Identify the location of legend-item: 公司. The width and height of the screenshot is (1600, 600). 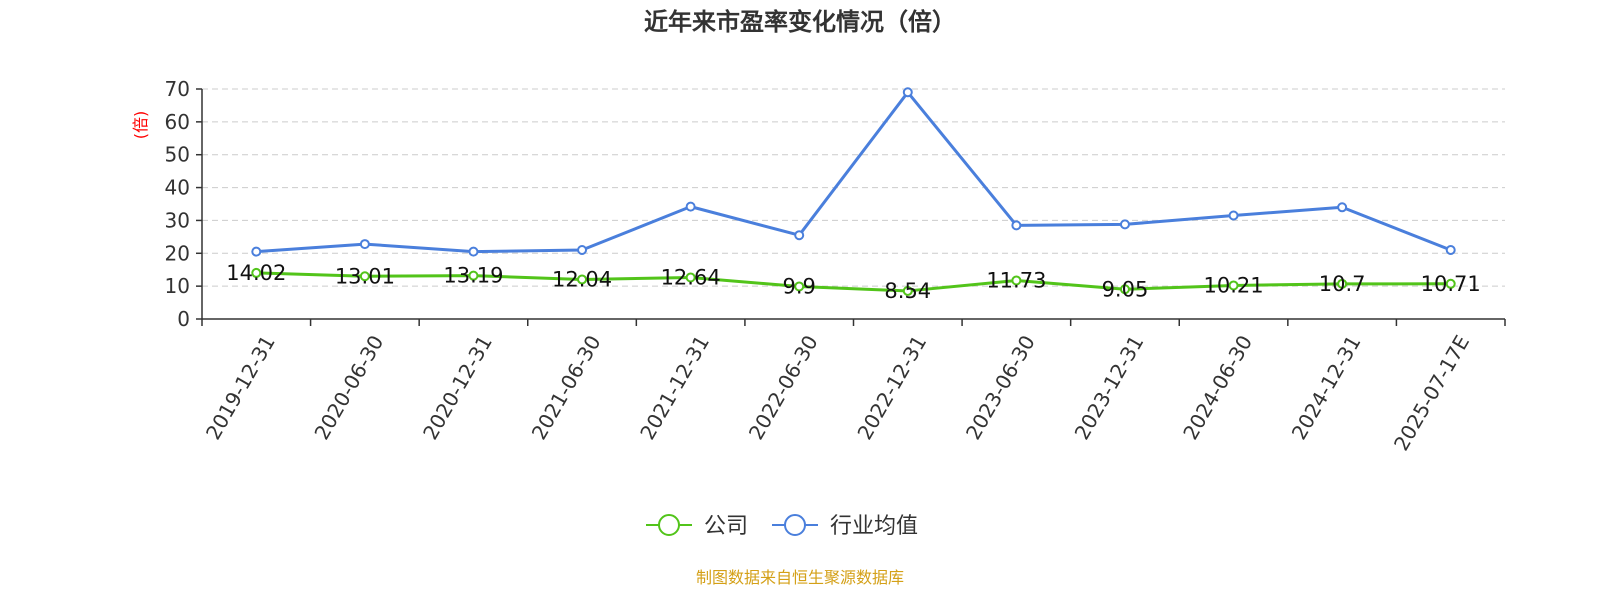
(697, 526).